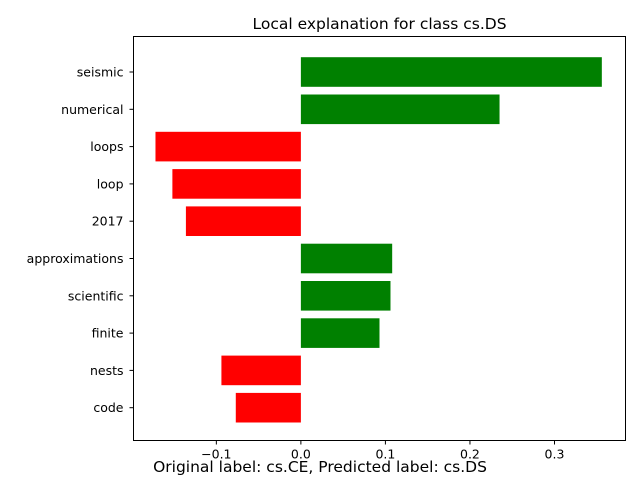 Image resolution: width=640 pixels, height=480 pixels. I want to click on y-tick-label-approximations: approximations, so click(75, 258).